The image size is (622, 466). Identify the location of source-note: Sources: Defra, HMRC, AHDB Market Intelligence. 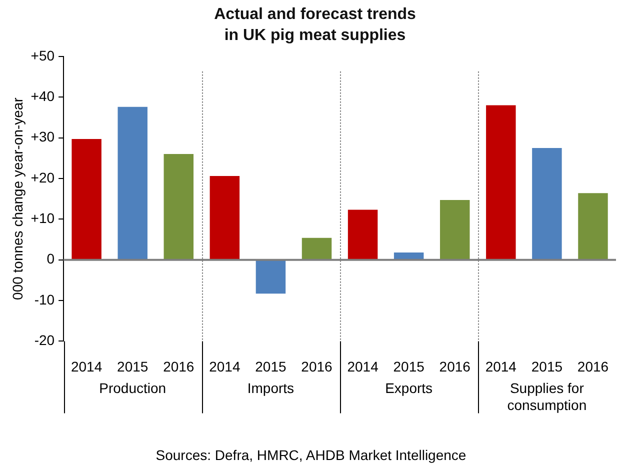
(311, 455).